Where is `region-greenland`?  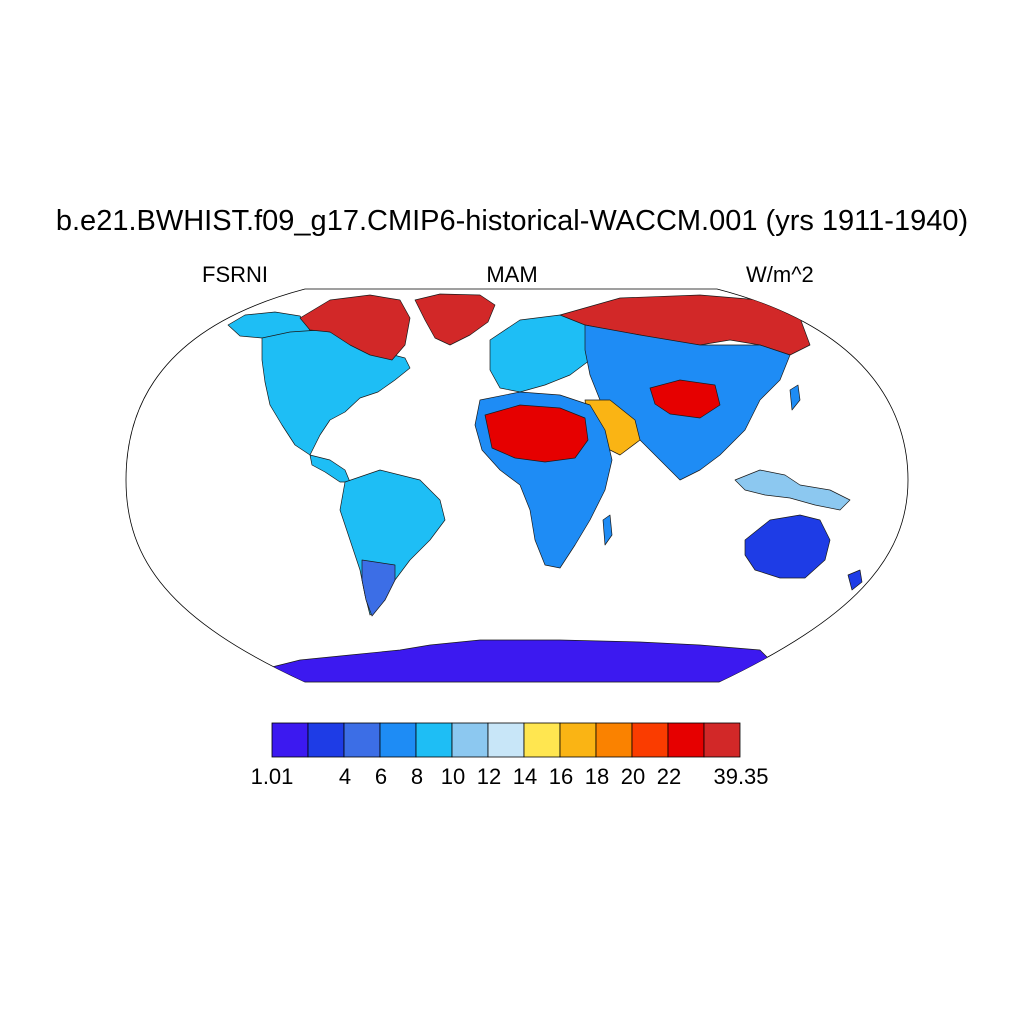
region-greenland is located at coordinates (455, 319).